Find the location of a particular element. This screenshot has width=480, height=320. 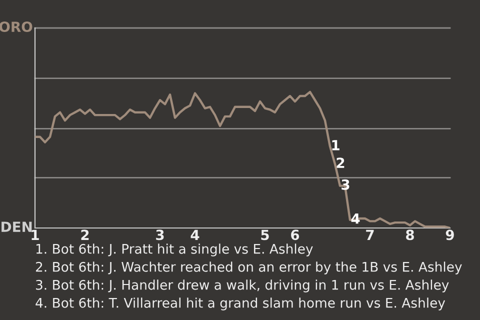

x-tick-label: 1 is located at coordinates (35, 235).